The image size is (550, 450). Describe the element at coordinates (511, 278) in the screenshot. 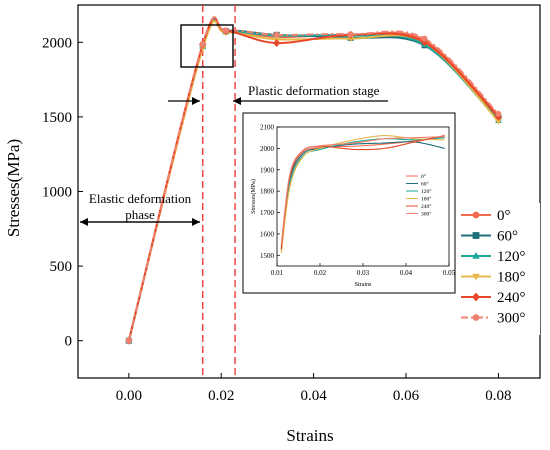

I see `legend-label: 180°` at that location.